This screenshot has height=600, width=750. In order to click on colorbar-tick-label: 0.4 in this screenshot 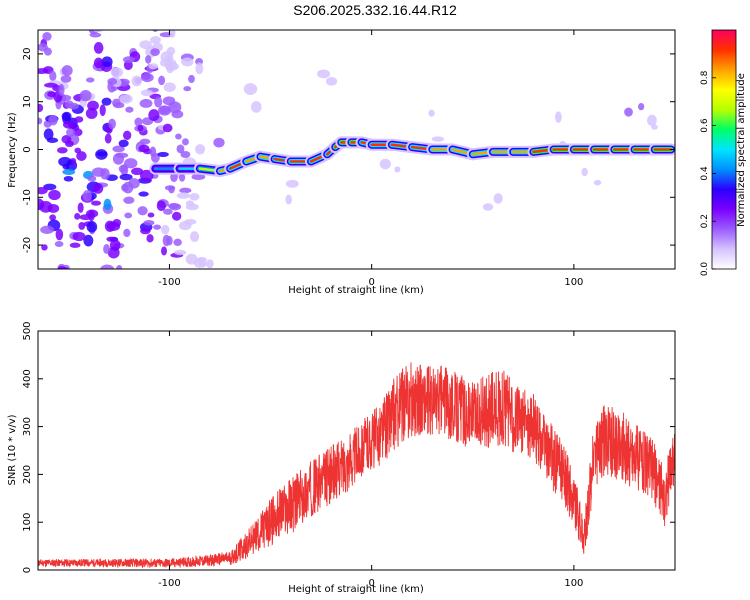, I will do `click(705, 173)`.